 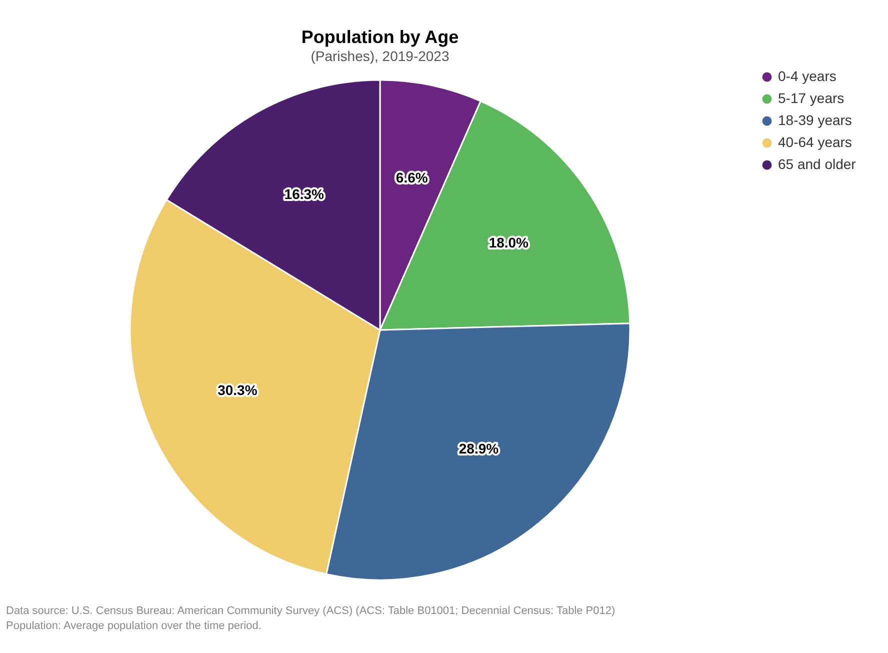 I want to click on data-label: 28.9%, so click(x=479, y=448).